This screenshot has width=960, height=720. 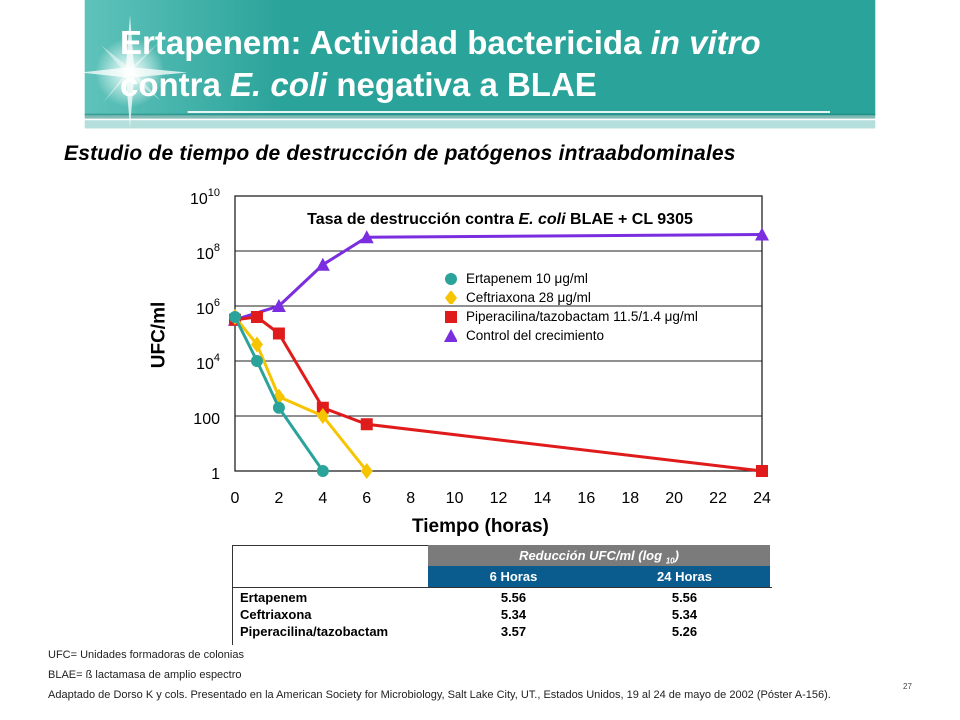 I want to click on legend-item: Control del crecimiento, so click(x=569, y=335).